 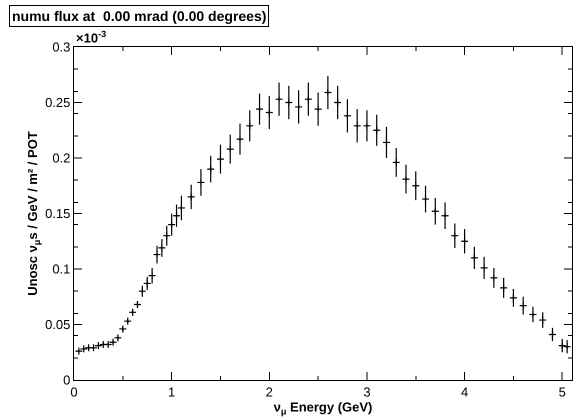 What do you see at coordinates (61, 47) in the screenshot?
I see `y-tick-label: 0.3` at bounding box center [61, 47].